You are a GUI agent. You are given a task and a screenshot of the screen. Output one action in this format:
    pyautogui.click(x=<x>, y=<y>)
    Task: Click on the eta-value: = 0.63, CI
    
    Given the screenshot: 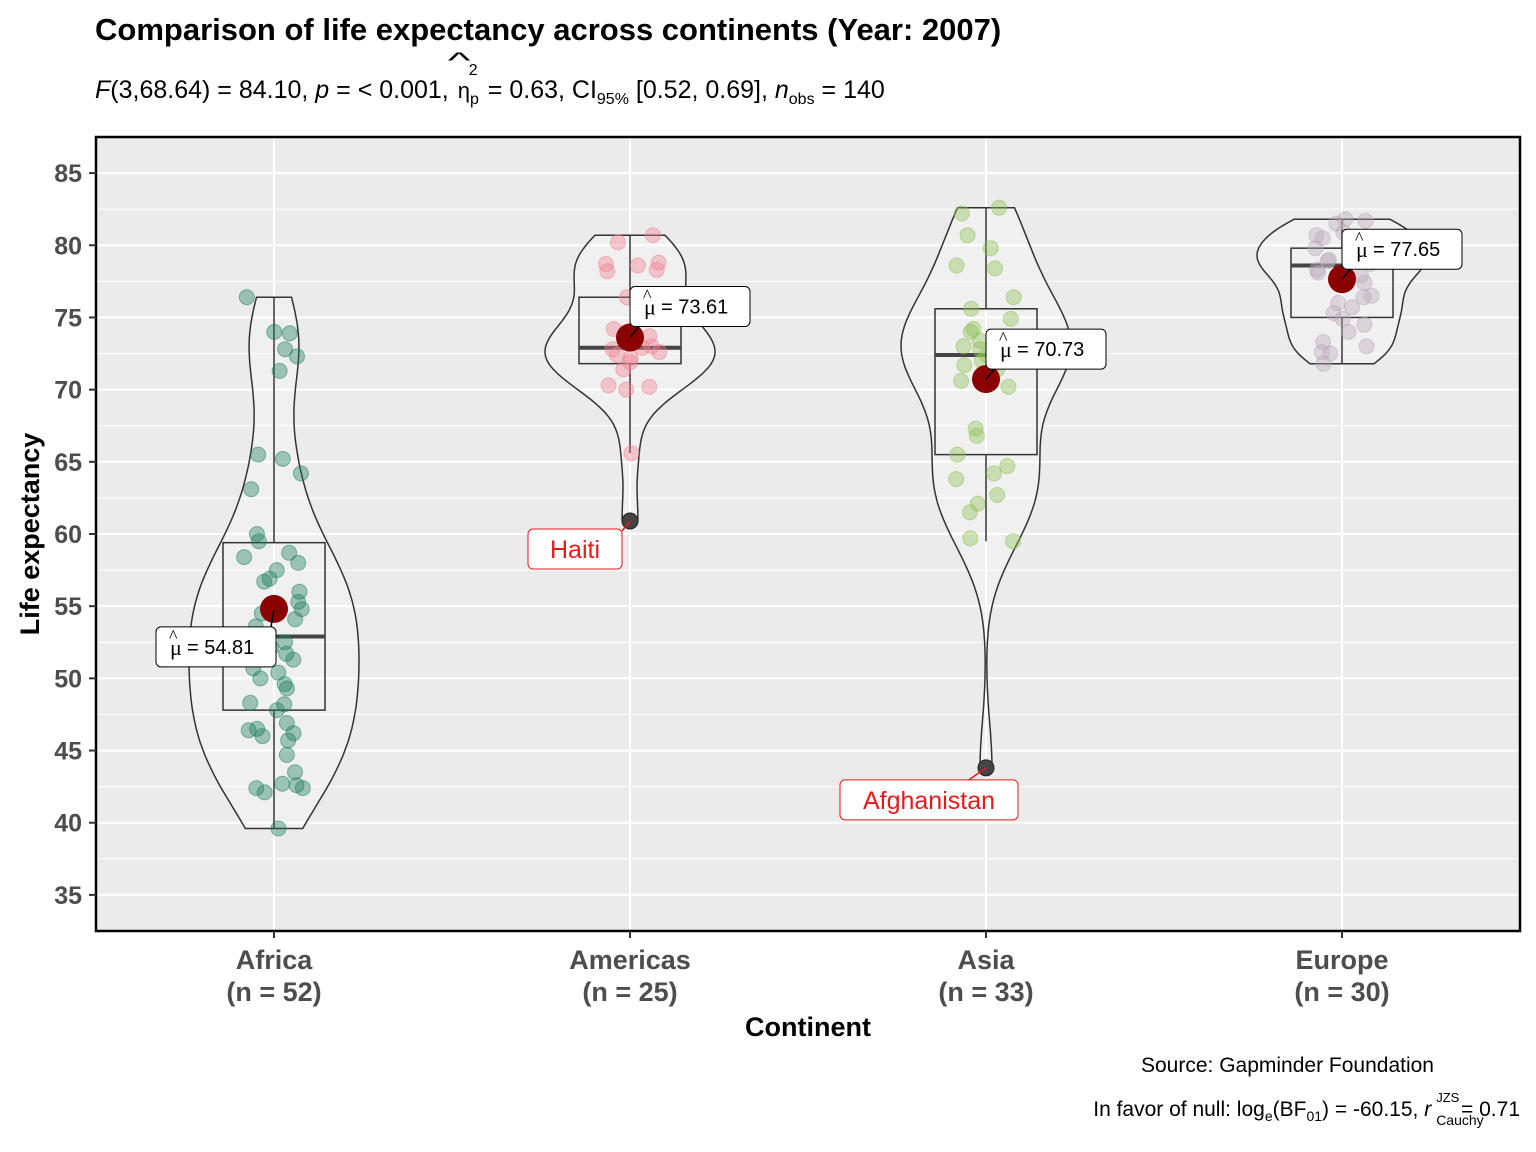 What is the action you would take?
    pyautogui.click(x=538, y=90)
    